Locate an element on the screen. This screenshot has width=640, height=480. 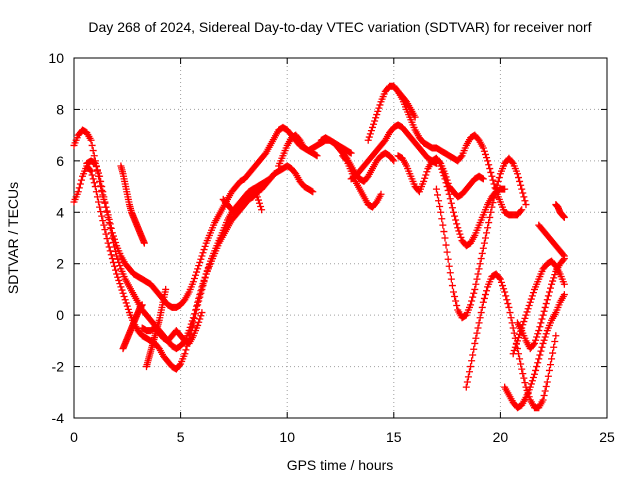
y-tick-label: -4 is located at coordinates (58, 418).